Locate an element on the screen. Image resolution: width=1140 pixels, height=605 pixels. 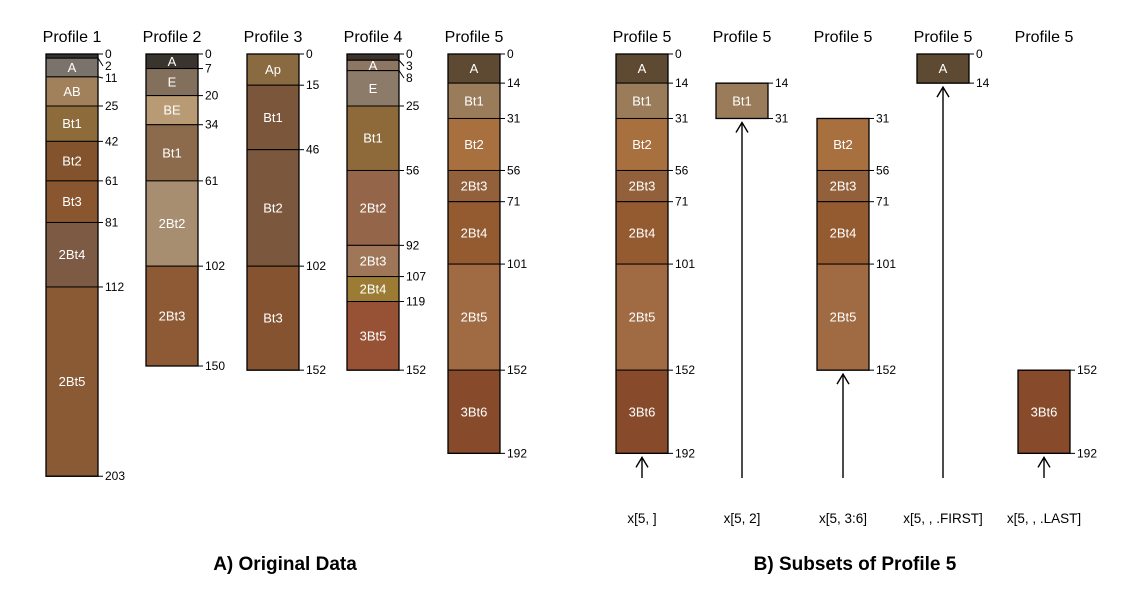
horizon-2Bt3 is located at coordinates (373, 261).